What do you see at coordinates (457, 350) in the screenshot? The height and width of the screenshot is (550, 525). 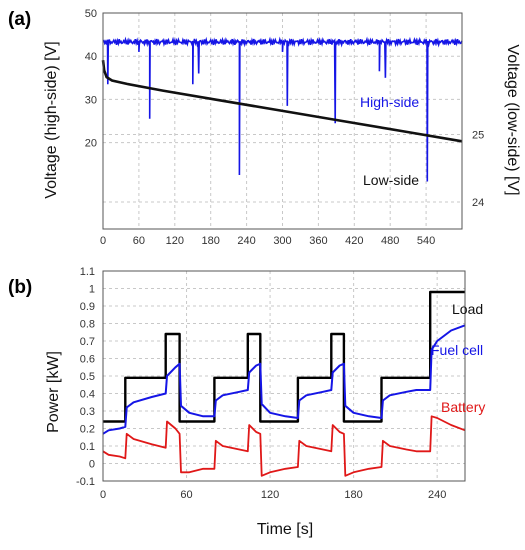 I see `fuel-cell-label: Fuel cell` at bounding box center [457, 350].